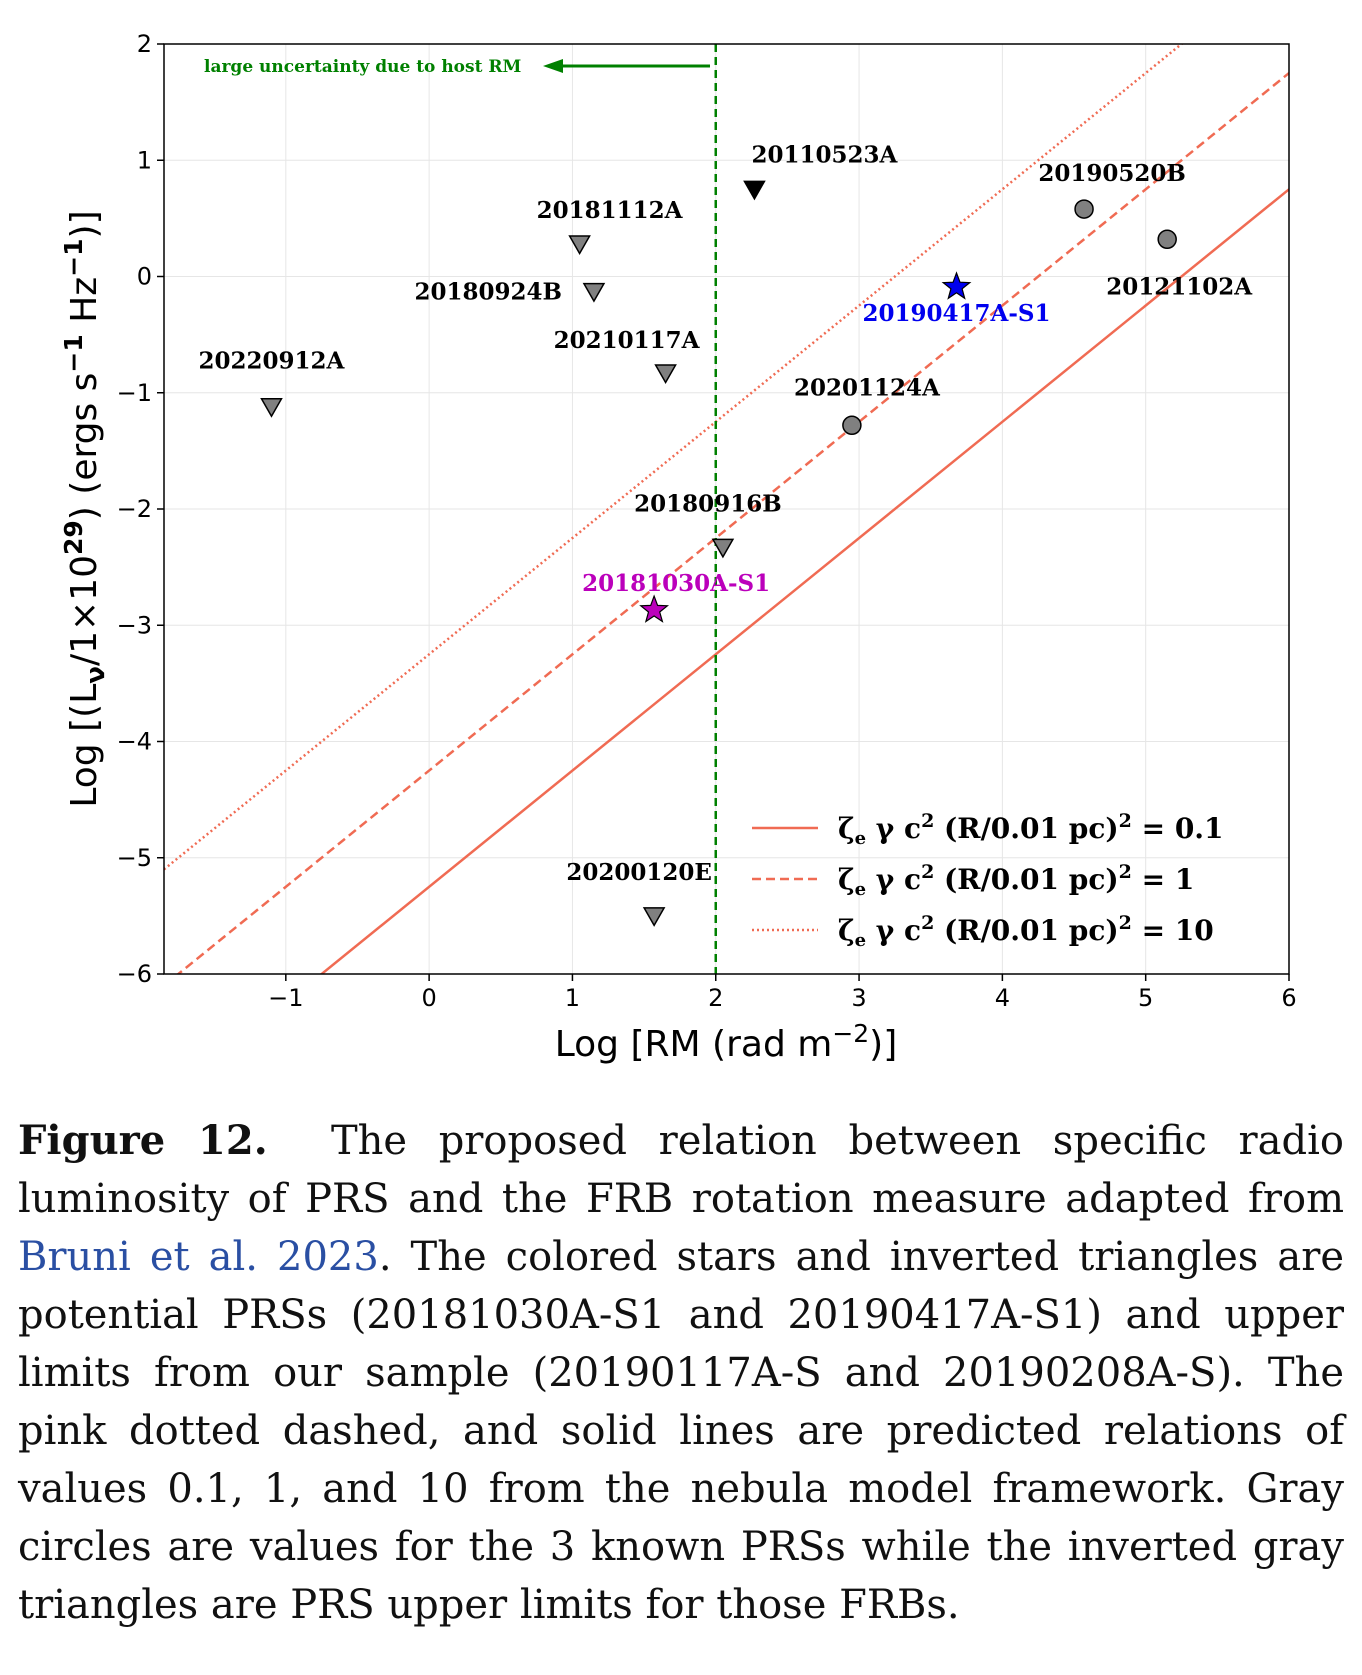 The height and width of the screenshot is (1675, 1362). What do you see at coordinates (654, 608) in the screenshot?
I see `point-20181030A-S1` at bounding box center [654, 608].